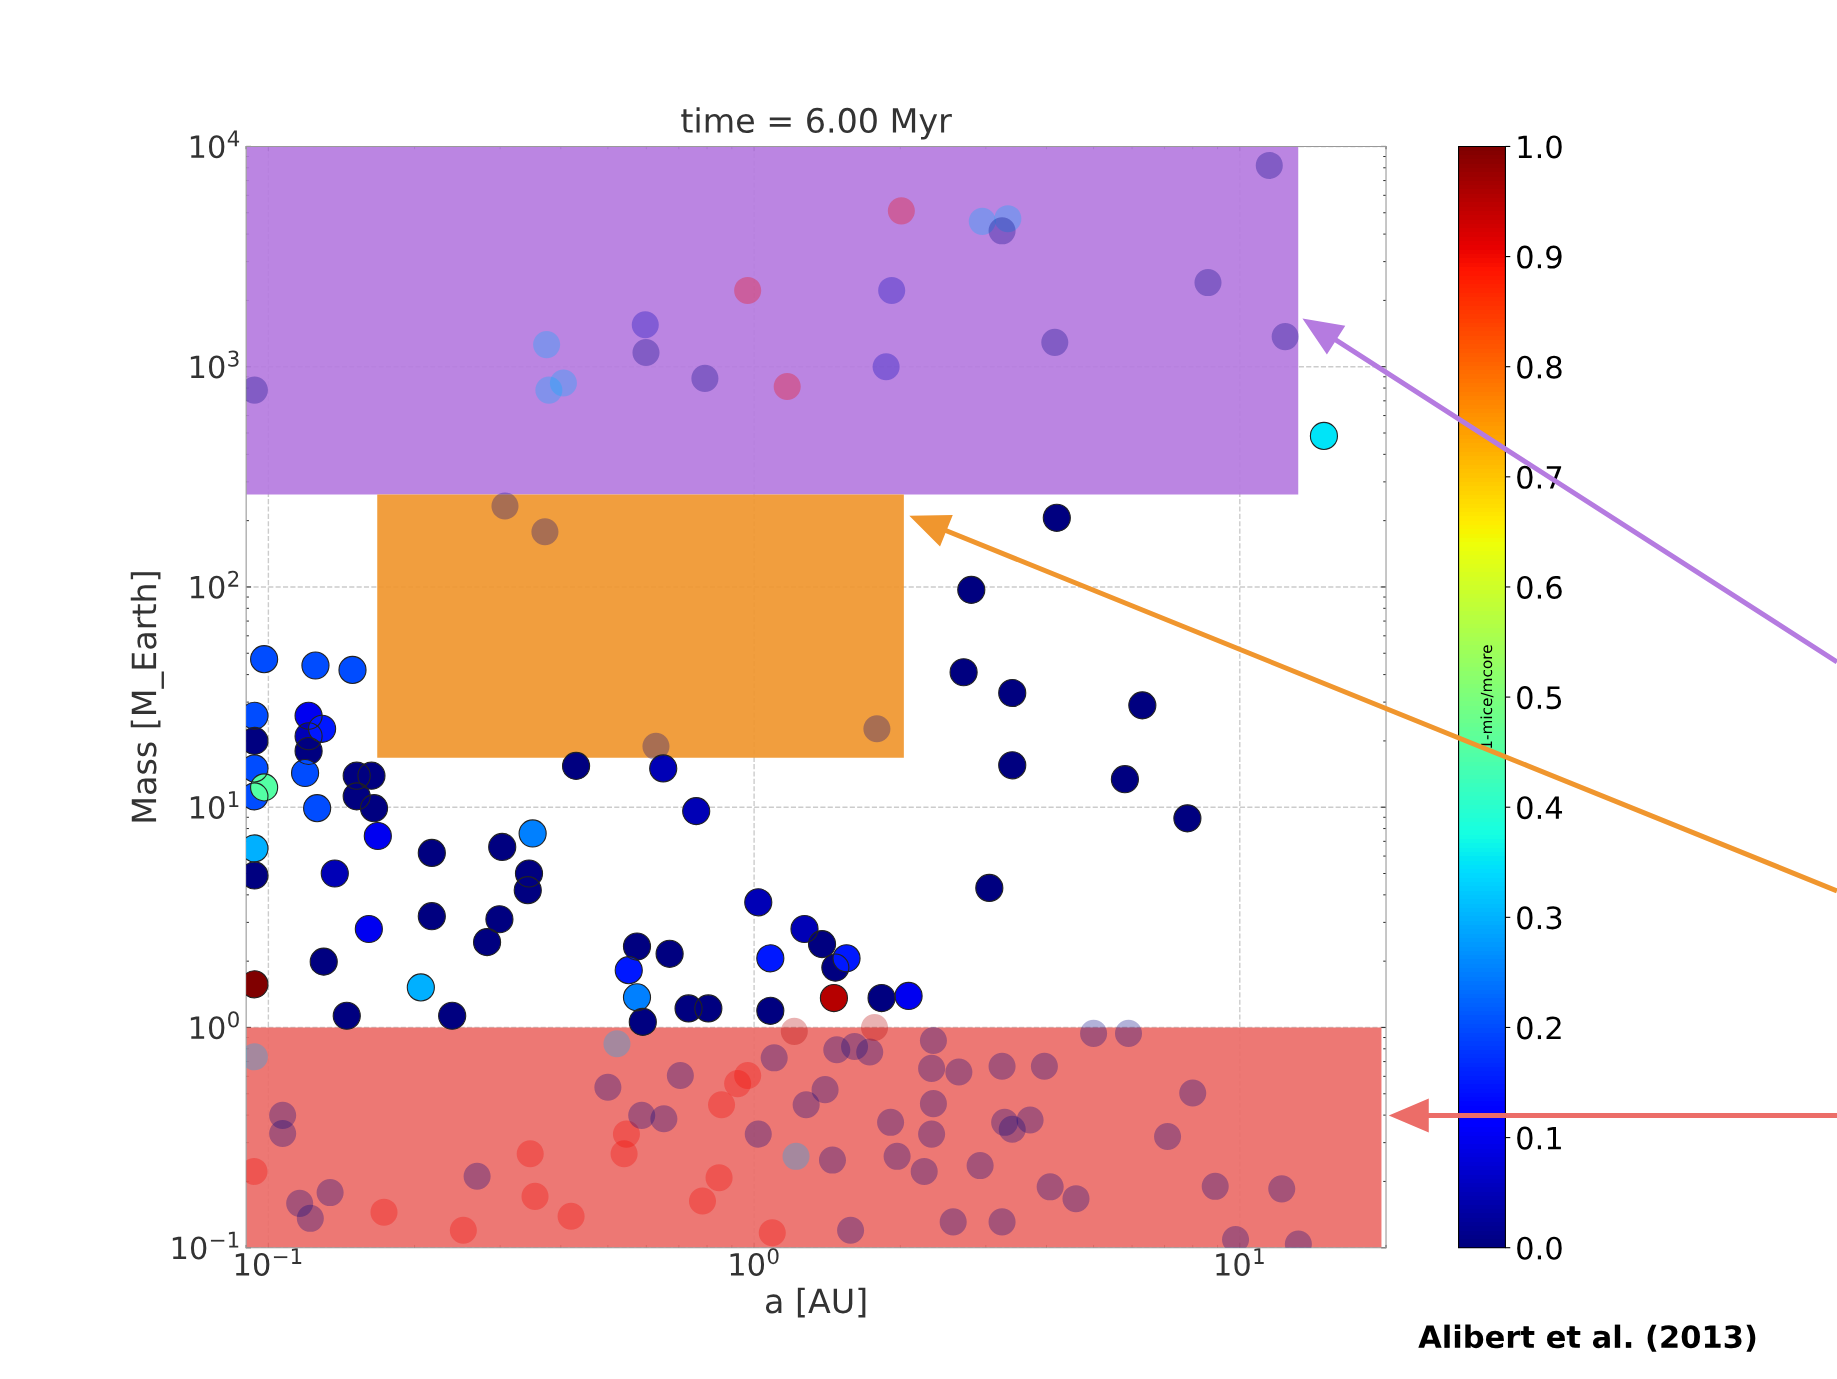  I want to click on x-tick-label: 10$^{0}$, so click(754, 1261).